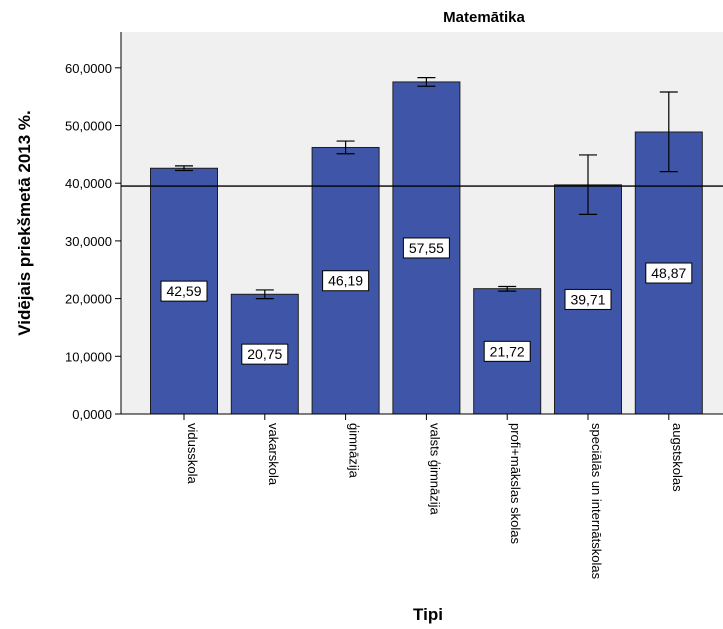  I want to click on data-label: 46,19, so click(345, 281).